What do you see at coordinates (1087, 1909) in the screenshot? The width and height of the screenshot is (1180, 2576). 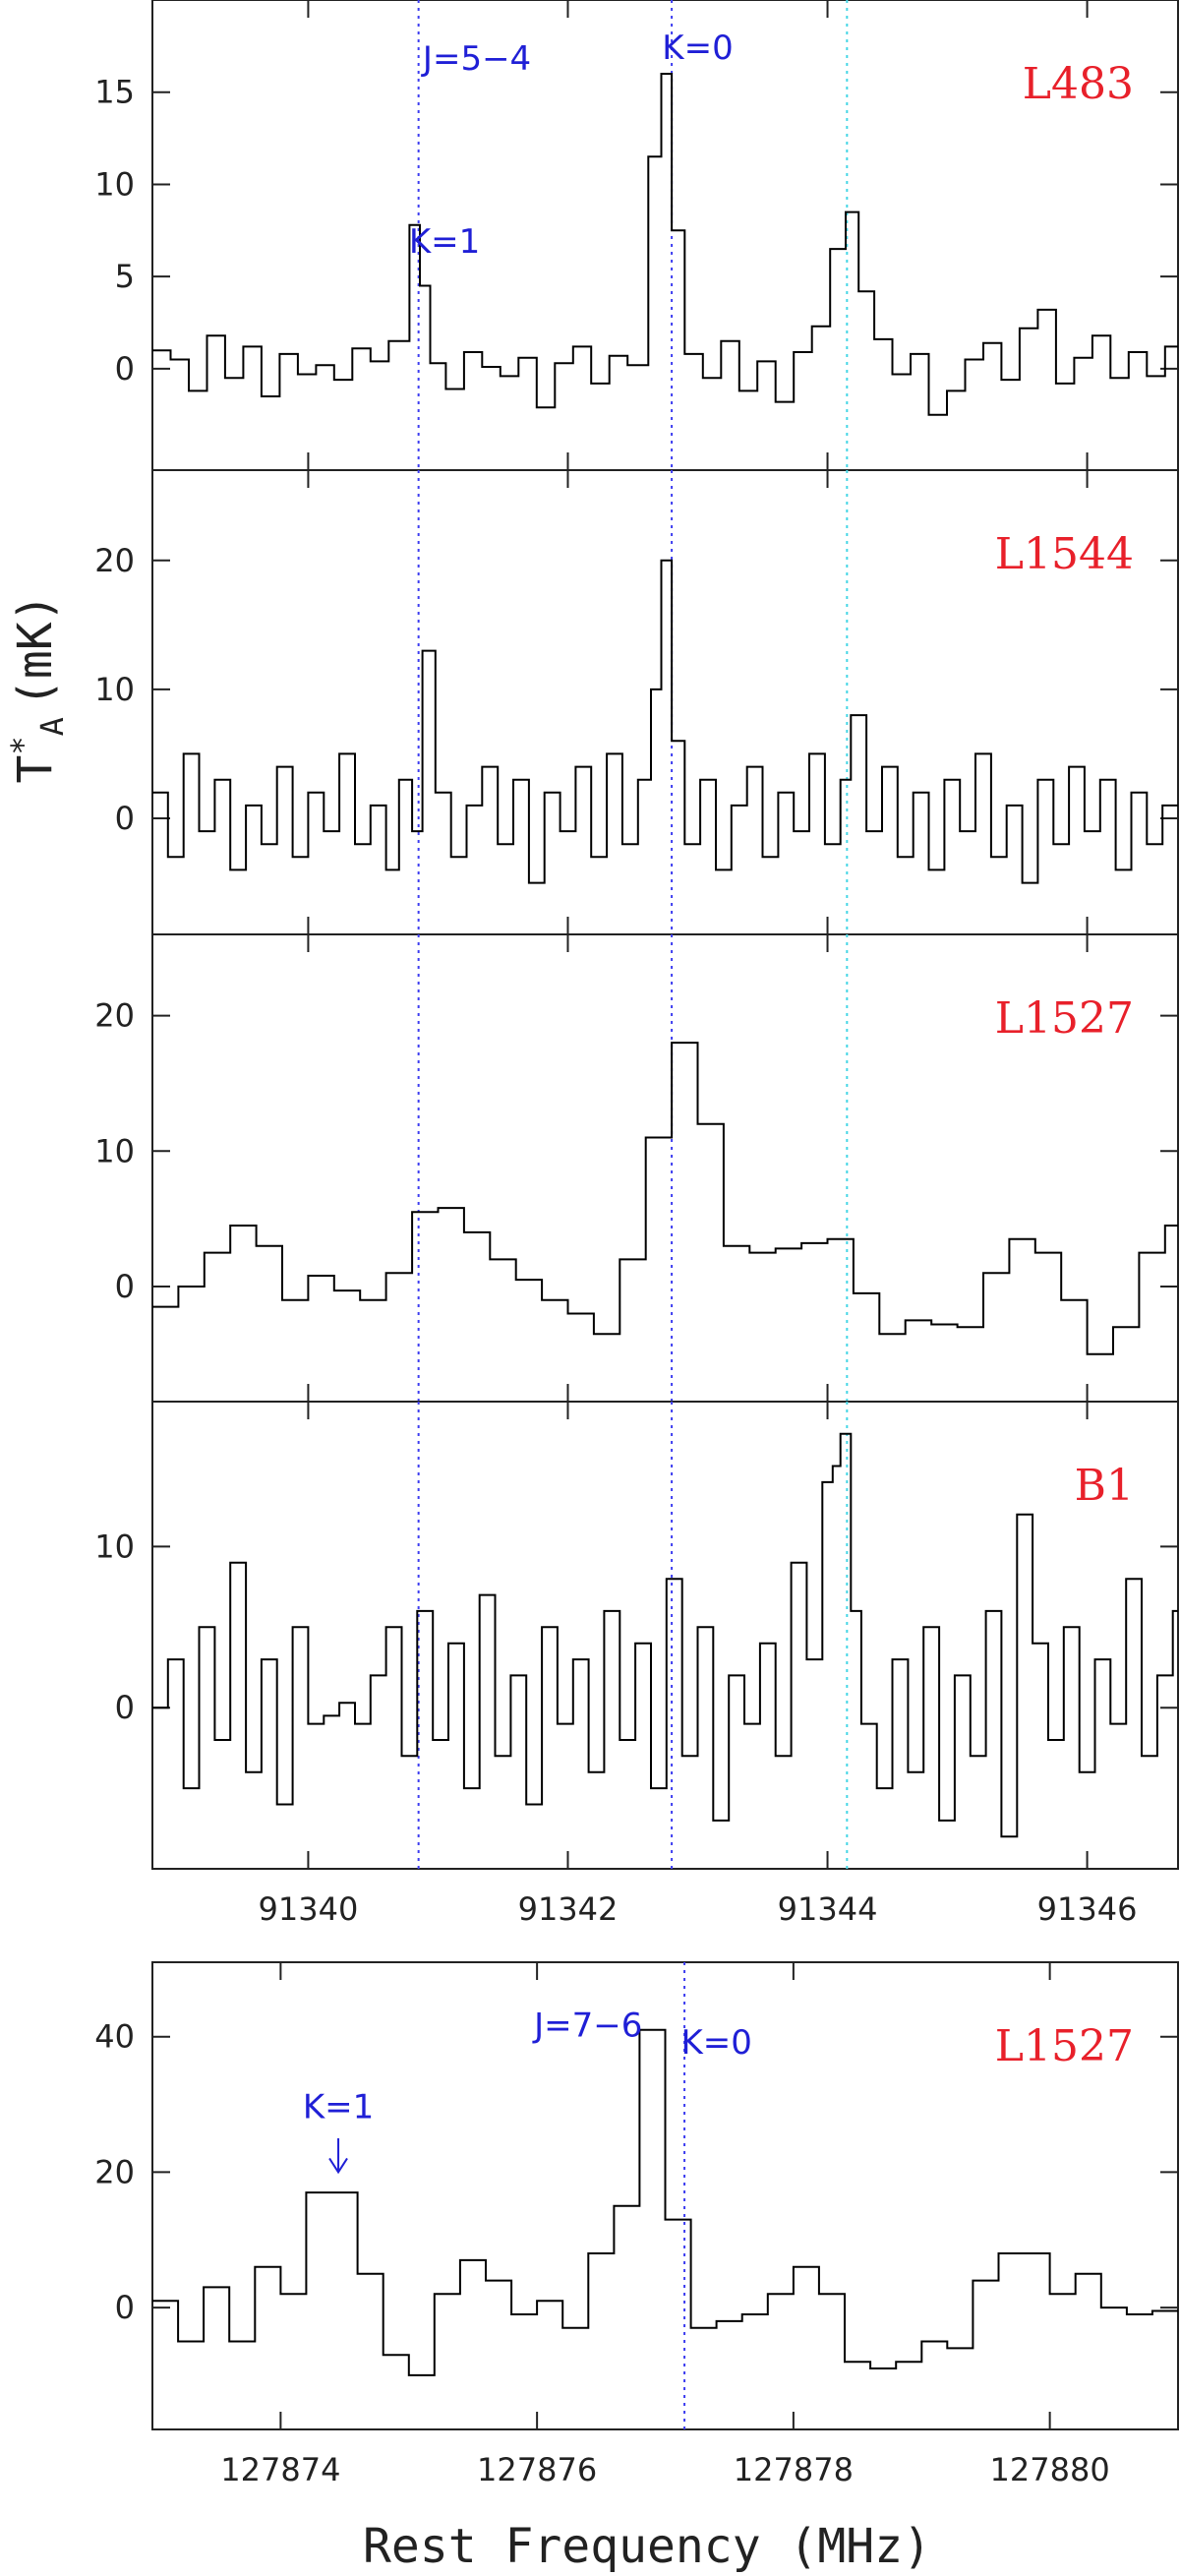 I see `x-tick-label: 91346` at bounding box center [1087, 1909].